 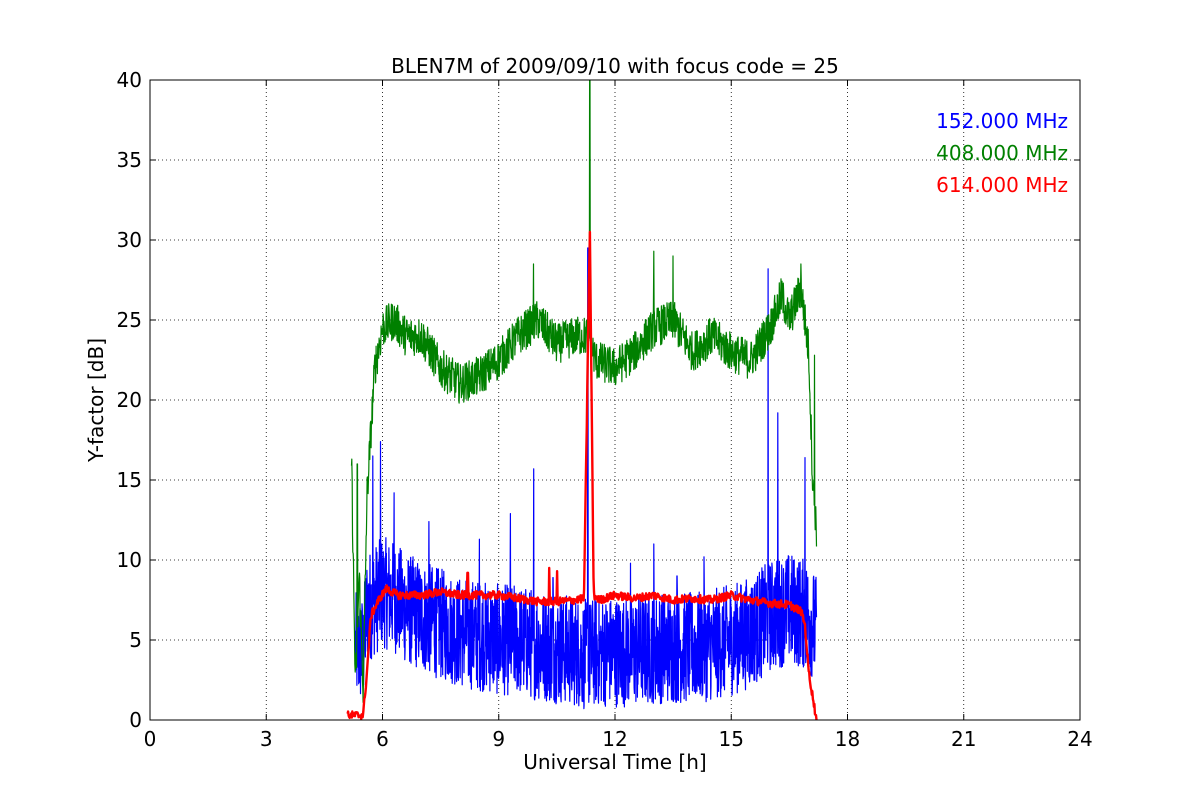 What do you see at coordinates (1002, 185) in the screenshot?
I see `legend-entry-3: 614.000 MHz` at bounding box center [1002, 185].